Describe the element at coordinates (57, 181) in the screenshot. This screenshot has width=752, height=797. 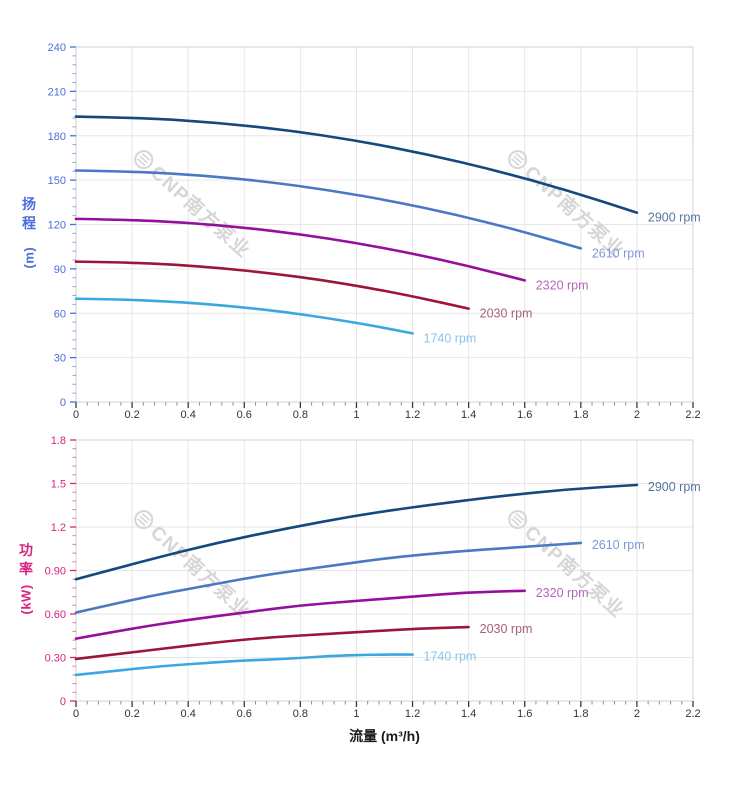
I see `y-tick-label: 150` at that location.